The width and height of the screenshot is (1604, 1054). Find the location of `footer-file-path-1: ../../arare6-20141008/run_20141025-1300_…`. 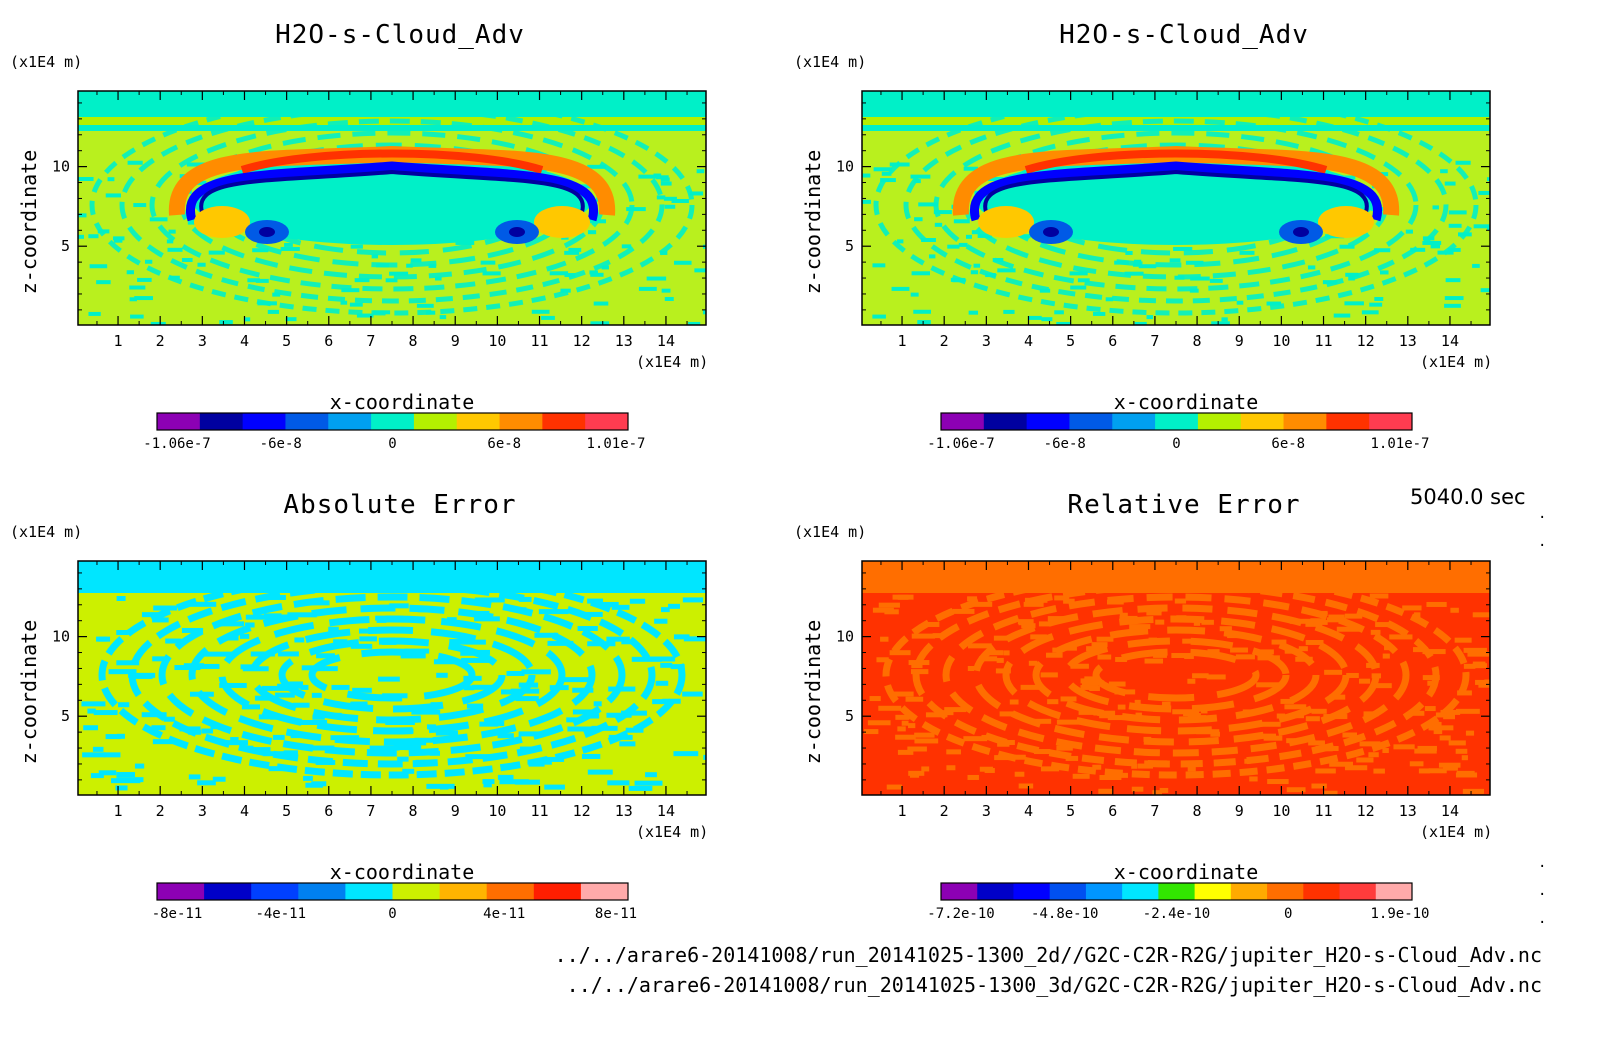

footer-file-path-1: ../../arare6-20141008/run_20141025-1300_… is located at coordinates (1048, 955).